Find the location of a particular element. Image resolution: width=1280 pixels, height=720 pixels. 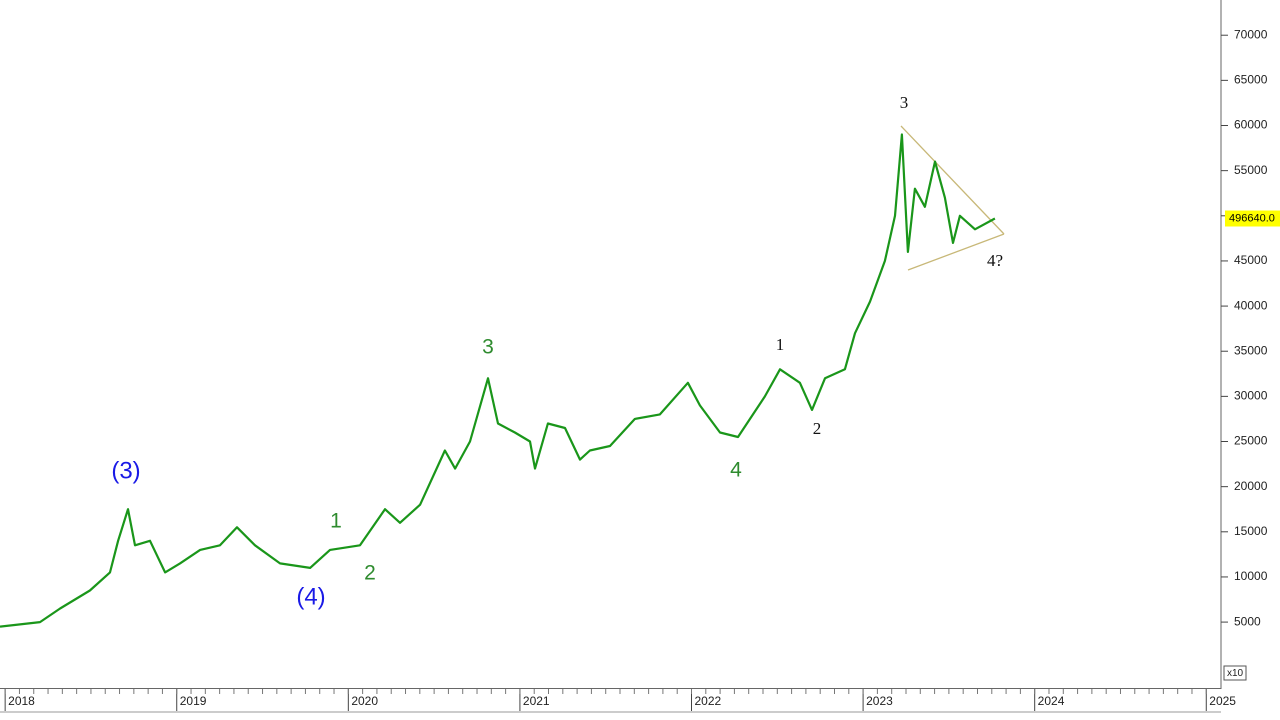

y-tick-label: 40000 is located at coordinates (1251, 305).